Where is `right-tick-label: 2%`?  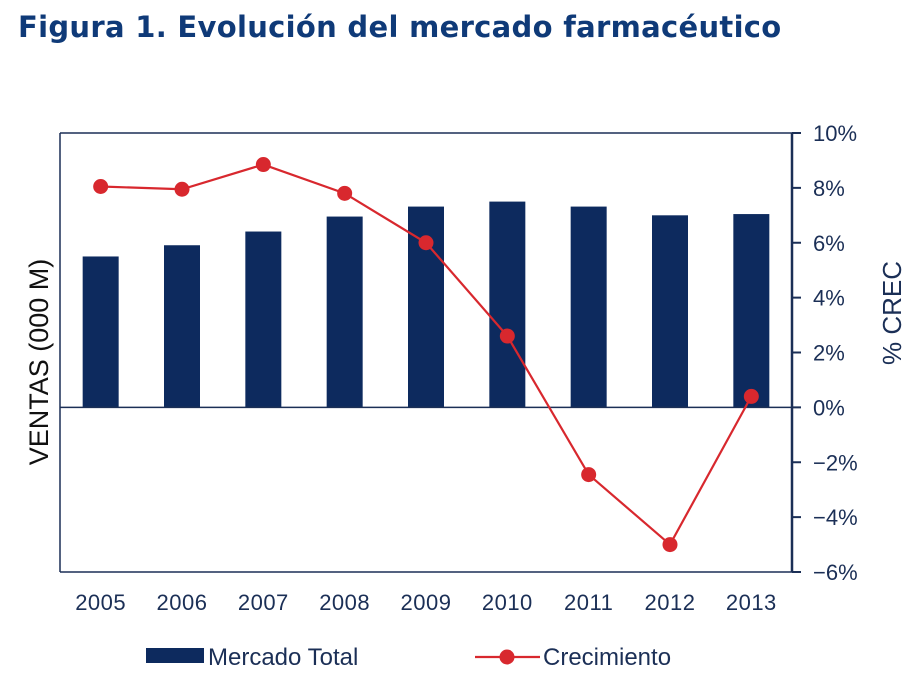
right-tick-label: 2% is located at coordinates (829, 353).